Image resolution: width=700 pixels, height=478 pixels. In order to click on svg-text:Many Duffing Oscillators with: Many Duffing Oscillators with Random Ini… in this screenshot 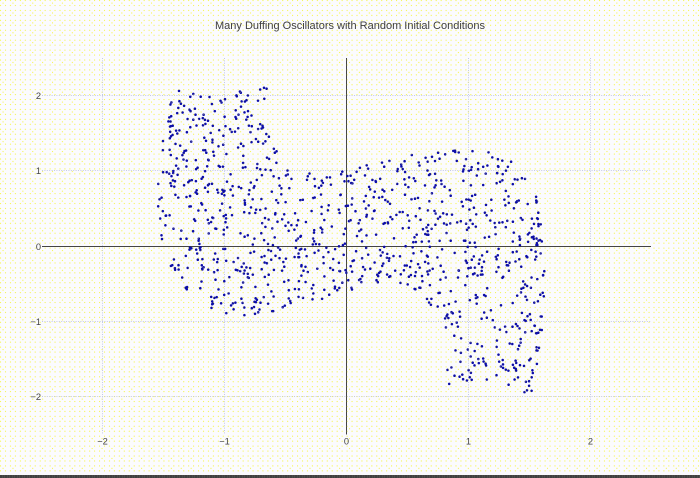, I will do `click(350, 26)`.